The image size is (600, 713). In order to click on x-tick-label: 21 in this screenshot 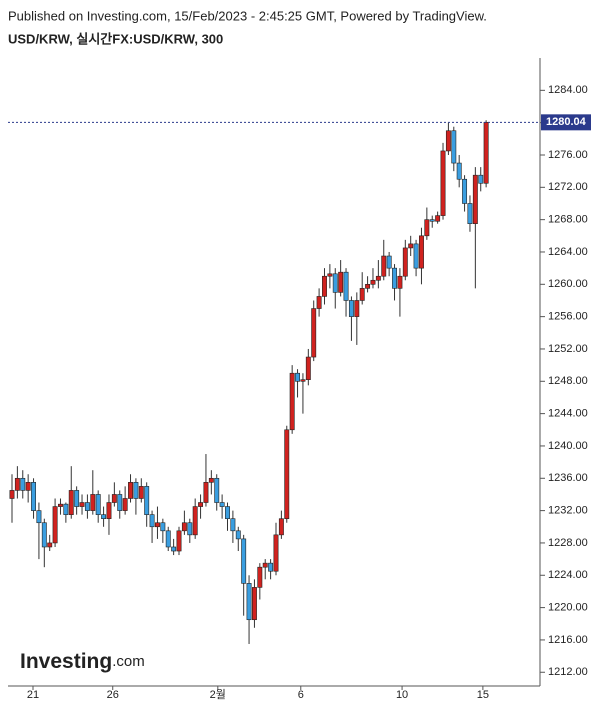, I will do `click(33, 695)`.